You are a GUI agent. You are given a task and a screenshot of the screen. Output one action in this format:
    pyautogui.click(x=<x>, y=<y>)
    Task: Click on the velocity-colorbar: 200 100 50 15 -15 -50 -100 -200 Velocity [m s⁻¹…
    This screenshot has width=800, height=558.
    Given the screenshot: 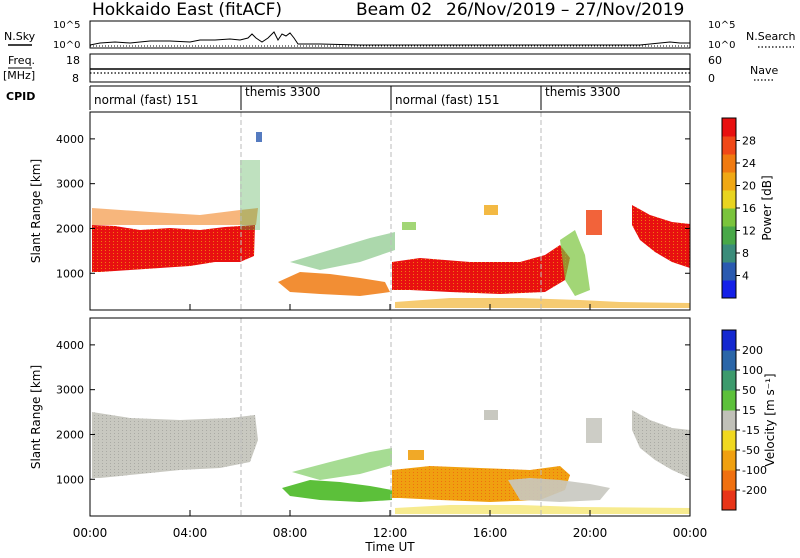 What is the action you would take?
    pyautogui.click(x=749, y=420)
    